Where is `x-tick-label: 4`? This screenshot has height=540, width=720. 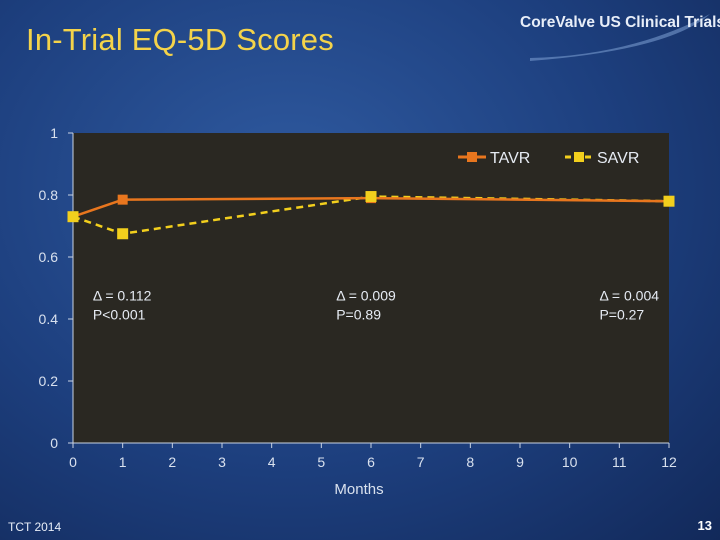 x-tick-label: 4 is located at coordinates (272, 462).